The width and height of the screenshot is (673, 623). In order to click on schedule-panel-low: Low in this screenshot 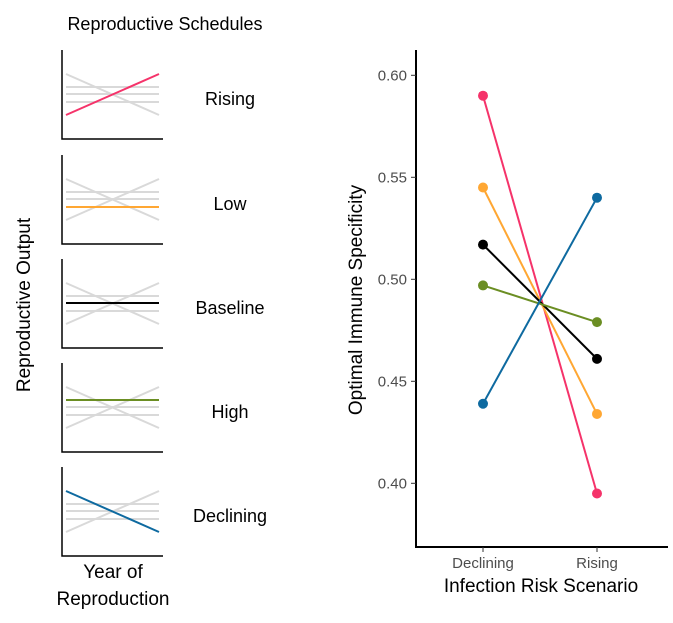, I will do `click(154, 200)`.